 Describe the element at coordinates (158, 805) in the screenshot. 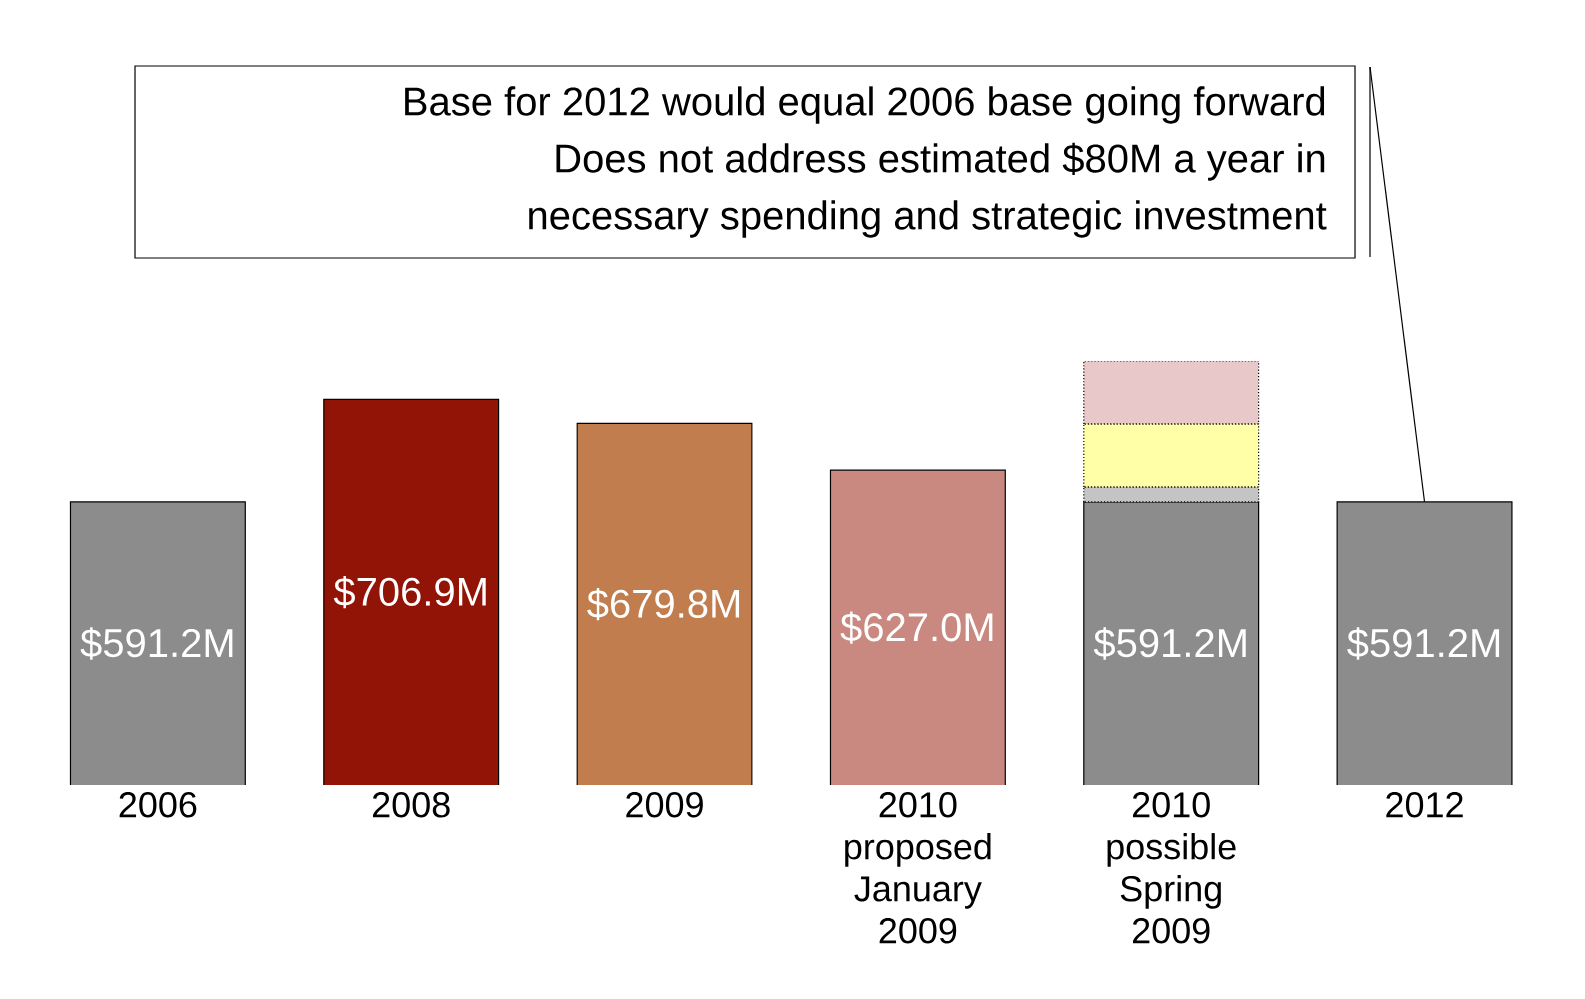

I see `x-tick-label: 2006` at that location.